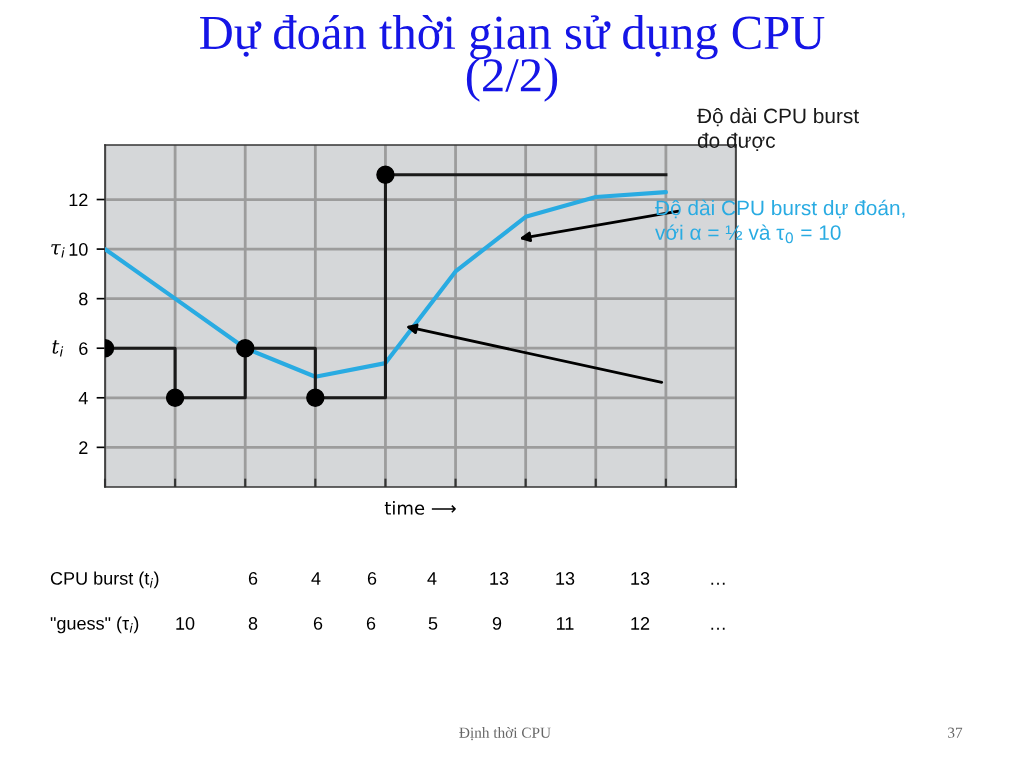  What do you see at coordinates (253, 623) in the screenshot?
I see `text: 8` at bounding box center [253, 623].